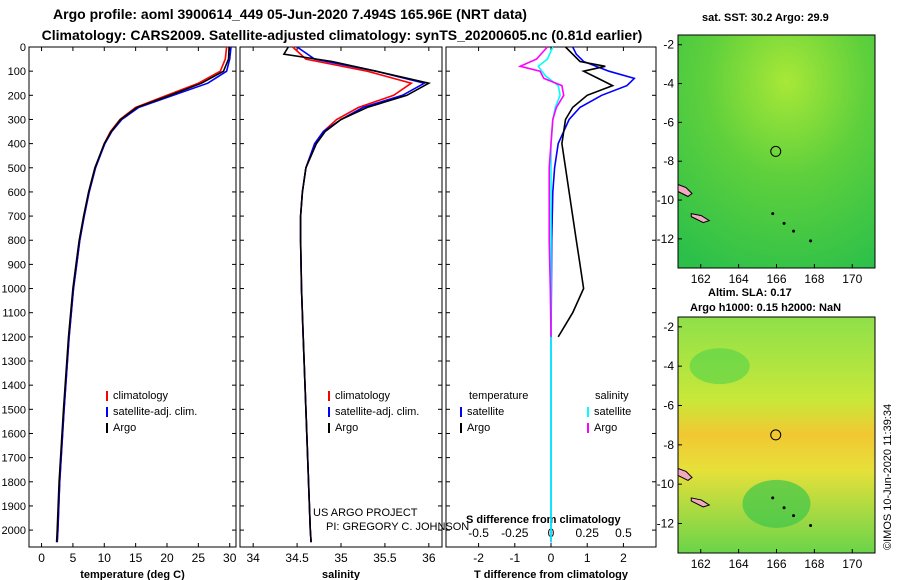  What do you see at coordinates (776, 435) in the screenshot?
I see `float-position-marker` at bounding box center [776, 435].